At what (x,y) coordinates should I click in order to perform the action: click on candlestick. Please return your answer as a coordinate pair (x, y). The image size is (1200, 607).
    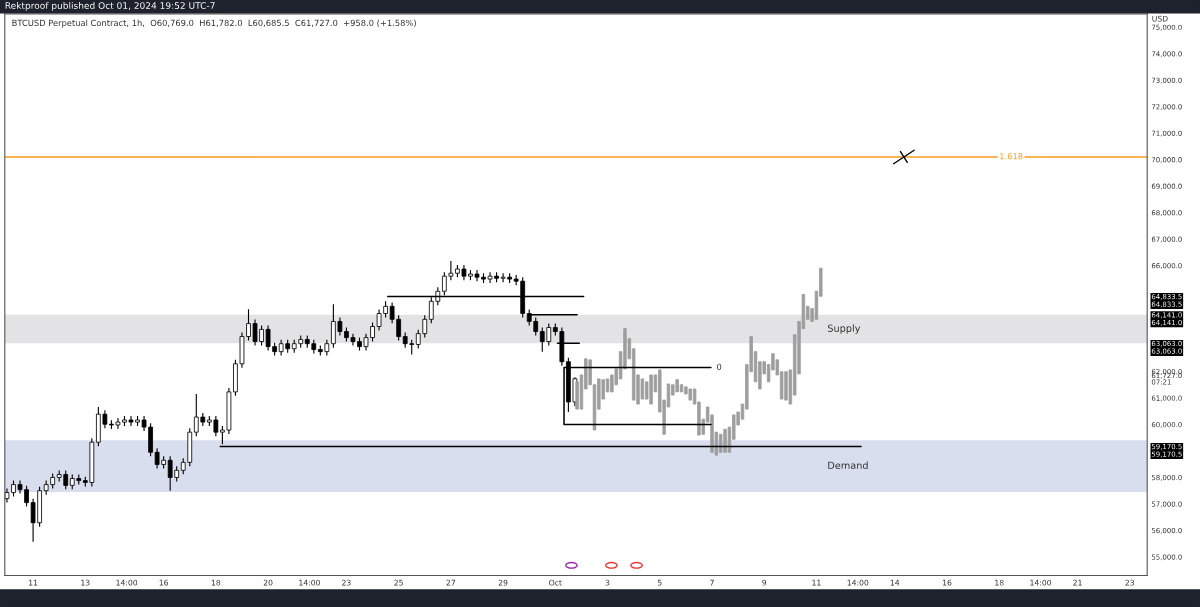
    Looking at the image, I should click on (720, 443).